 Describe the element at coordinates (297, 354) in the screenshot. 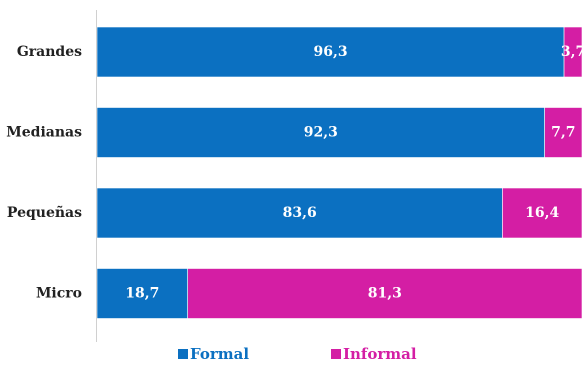

I see `legend: Formal Informal` at that location.